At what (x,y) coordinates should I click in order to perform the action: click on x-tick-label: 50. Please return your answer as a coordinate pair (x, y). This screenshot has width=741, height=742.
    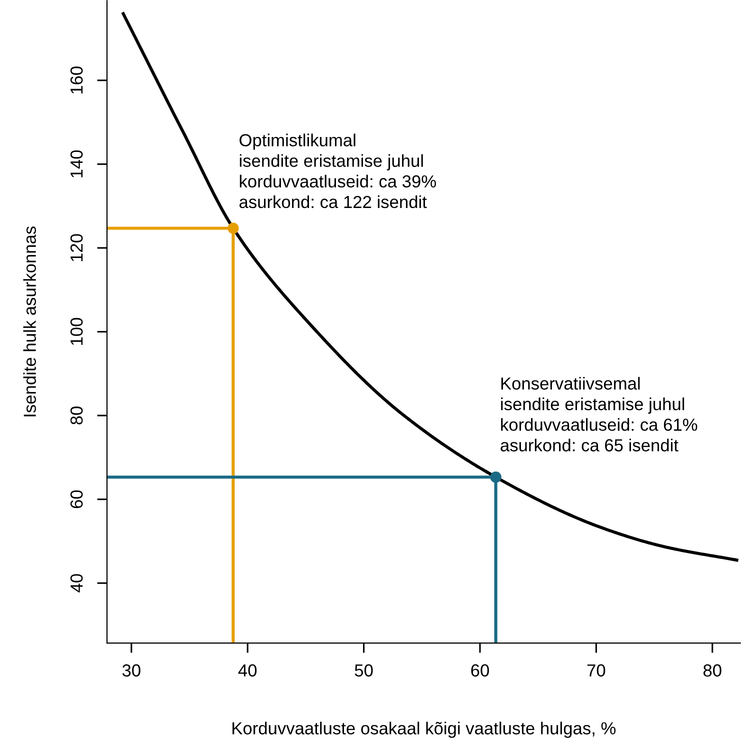
    Looking at the image, I should click on (363, 670).